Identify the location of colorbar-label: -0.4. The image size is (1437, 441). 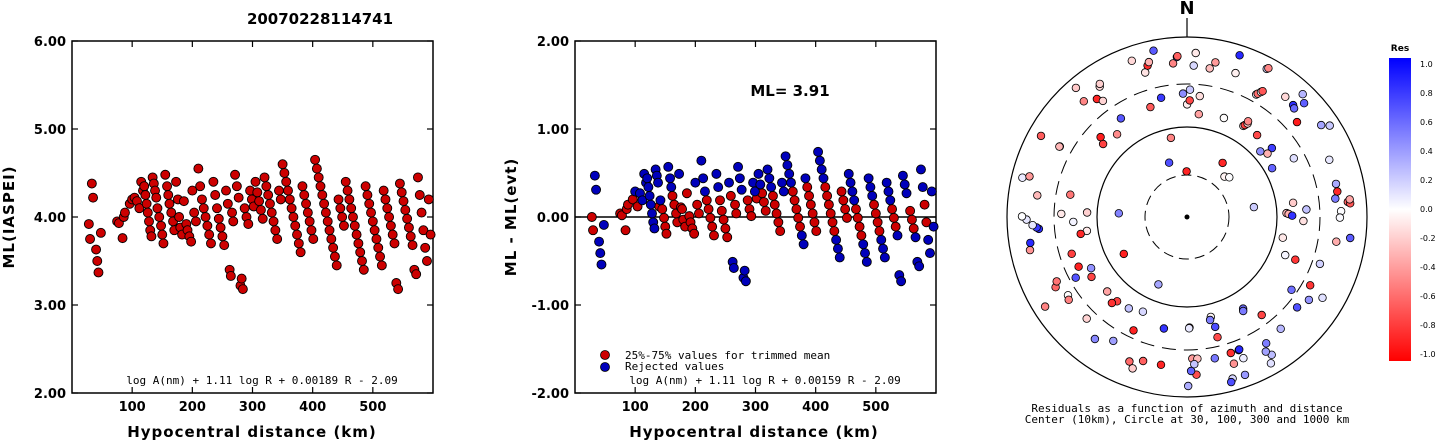
(1428, 267).